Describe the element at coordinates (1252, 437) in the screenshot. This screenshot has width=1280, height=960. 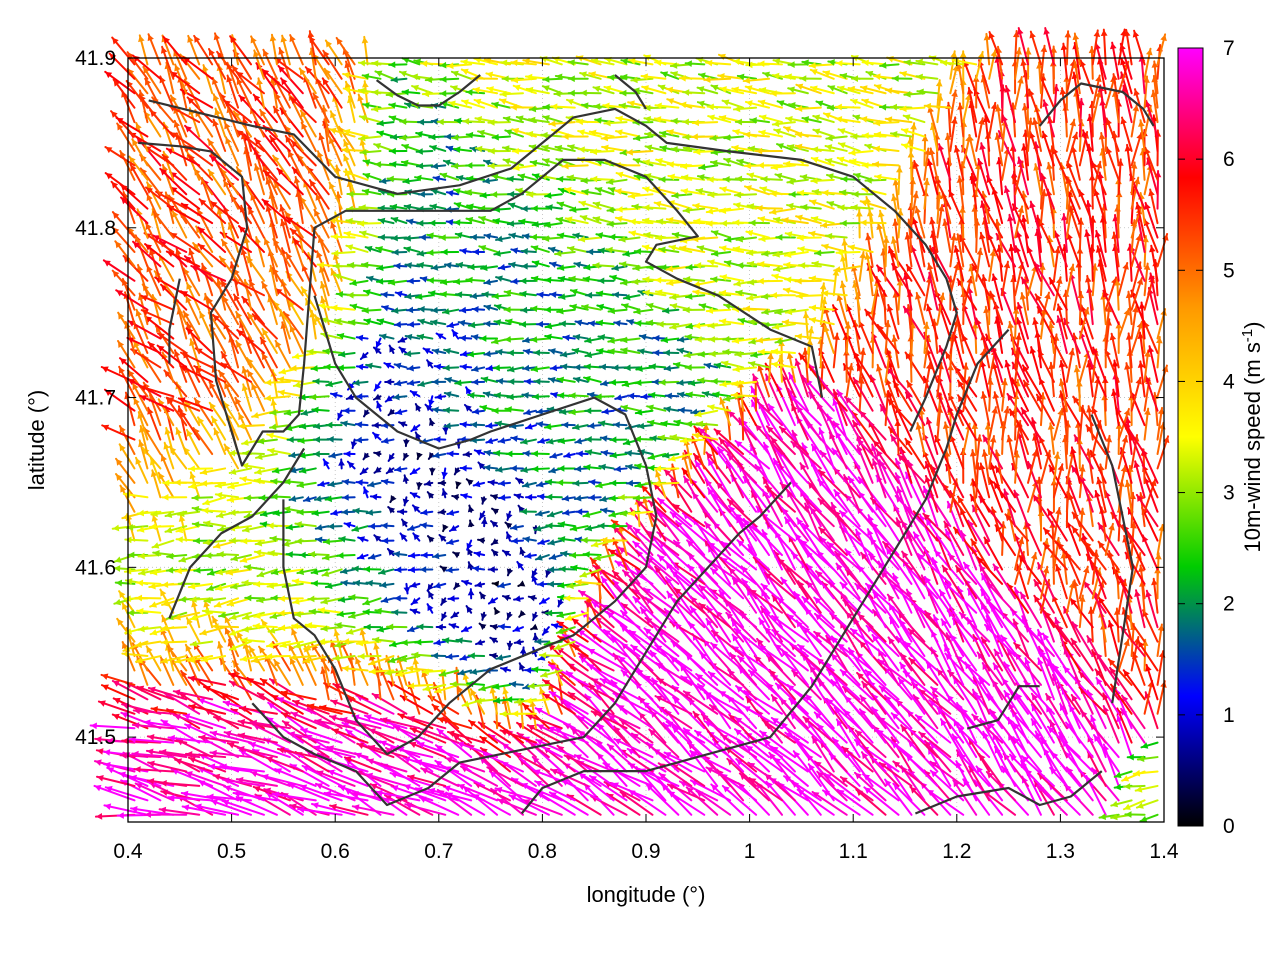
I see `colorbar-label: 10m-wind speed (m s-1)` at that location.